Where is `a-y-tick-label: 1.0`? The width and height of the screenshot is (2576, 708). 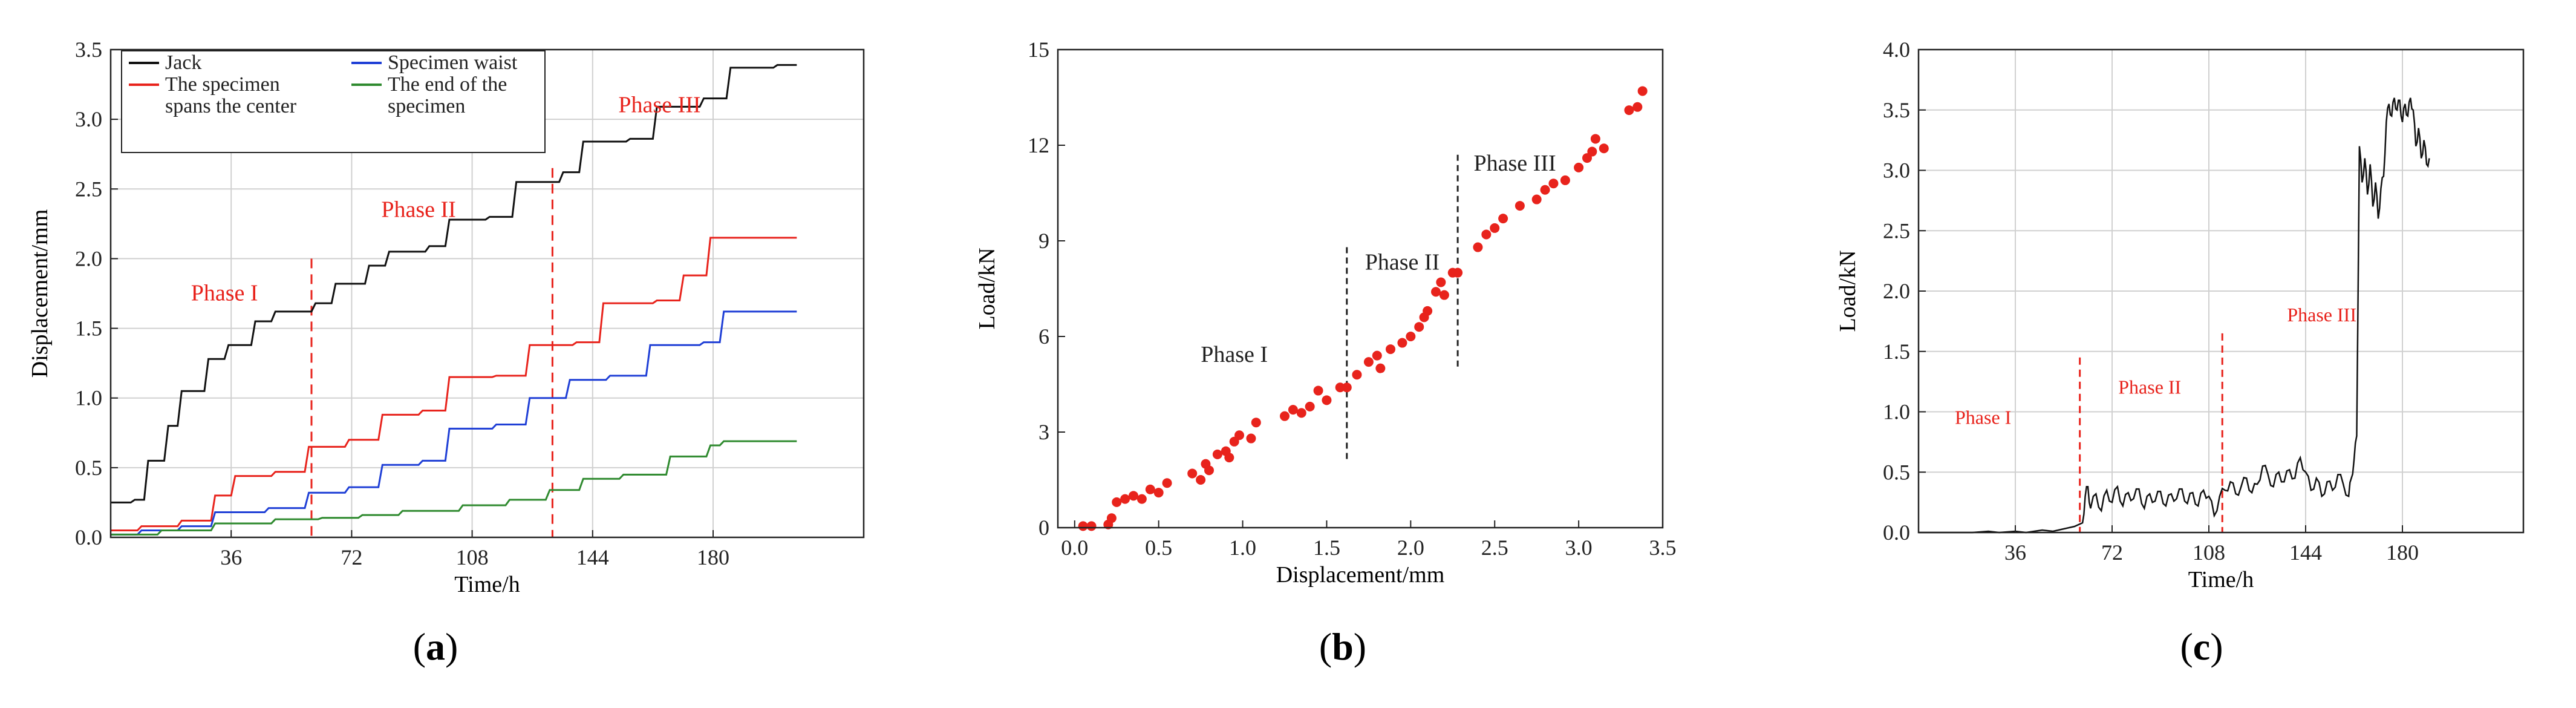 a-y-tick-label: 1.0 is located at coordinates (88, 398).